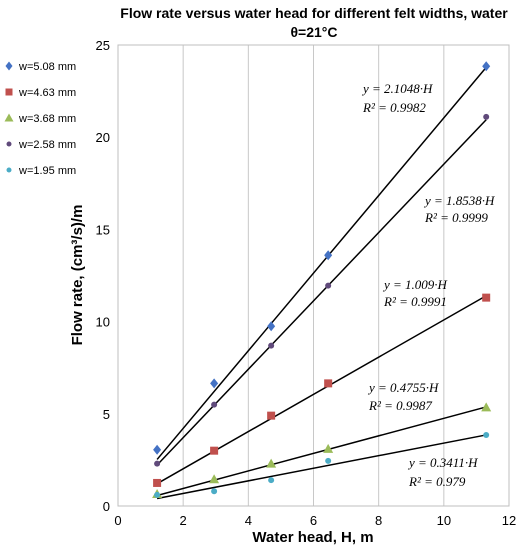  What do you see at coordinates (400, 405) in the screenshot?
I see `fit-r2-w368: R² = 0.9987` at bounding box center [400, 405].